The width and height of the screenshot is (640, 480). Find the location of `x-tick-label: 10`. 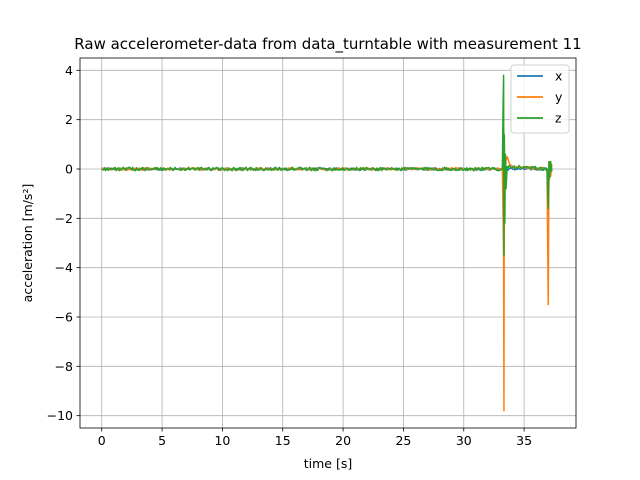

x-tick-label: 10 is located at coordinates (222, 440).